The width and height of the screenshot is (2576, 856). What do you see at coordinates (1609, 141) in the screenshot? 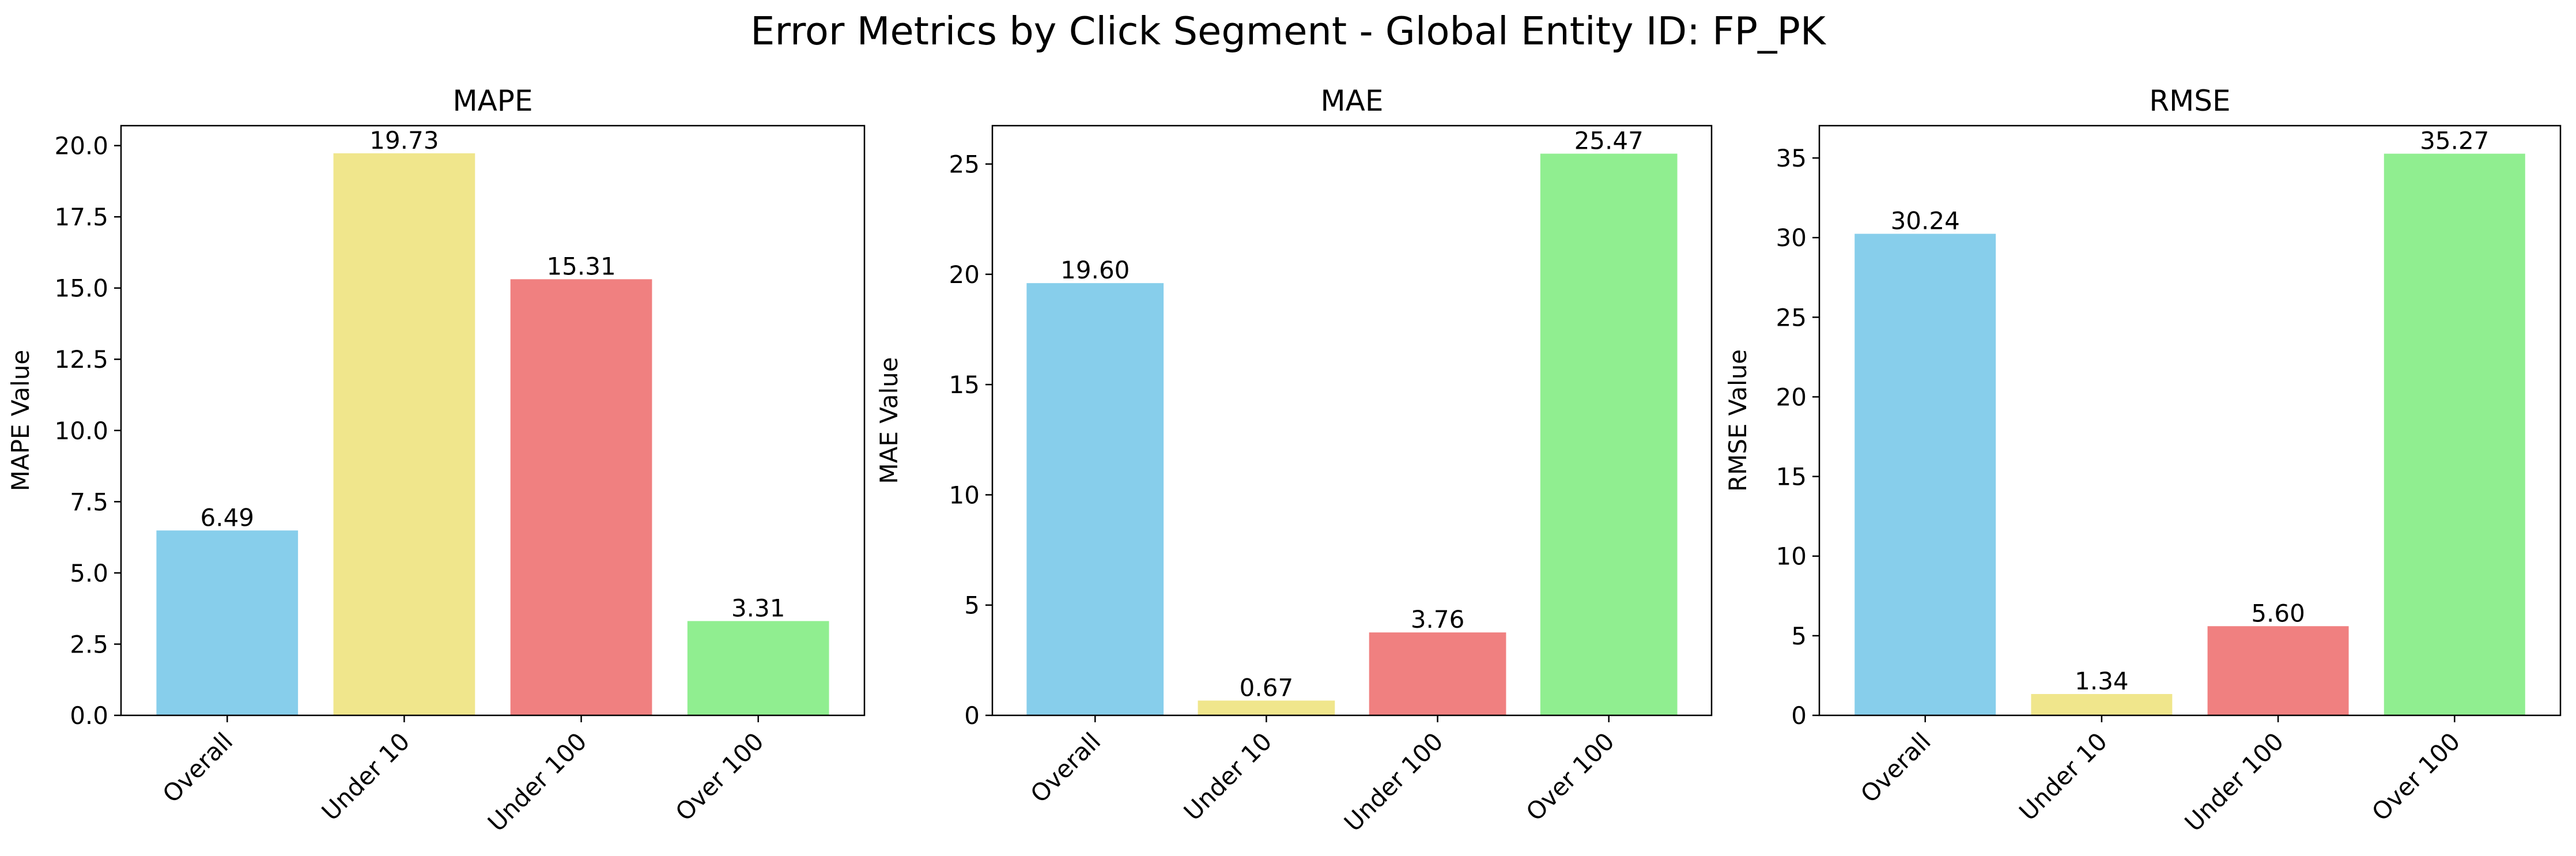
I see `bar-value-label: 25.47` at bounding box center [1609, 141].